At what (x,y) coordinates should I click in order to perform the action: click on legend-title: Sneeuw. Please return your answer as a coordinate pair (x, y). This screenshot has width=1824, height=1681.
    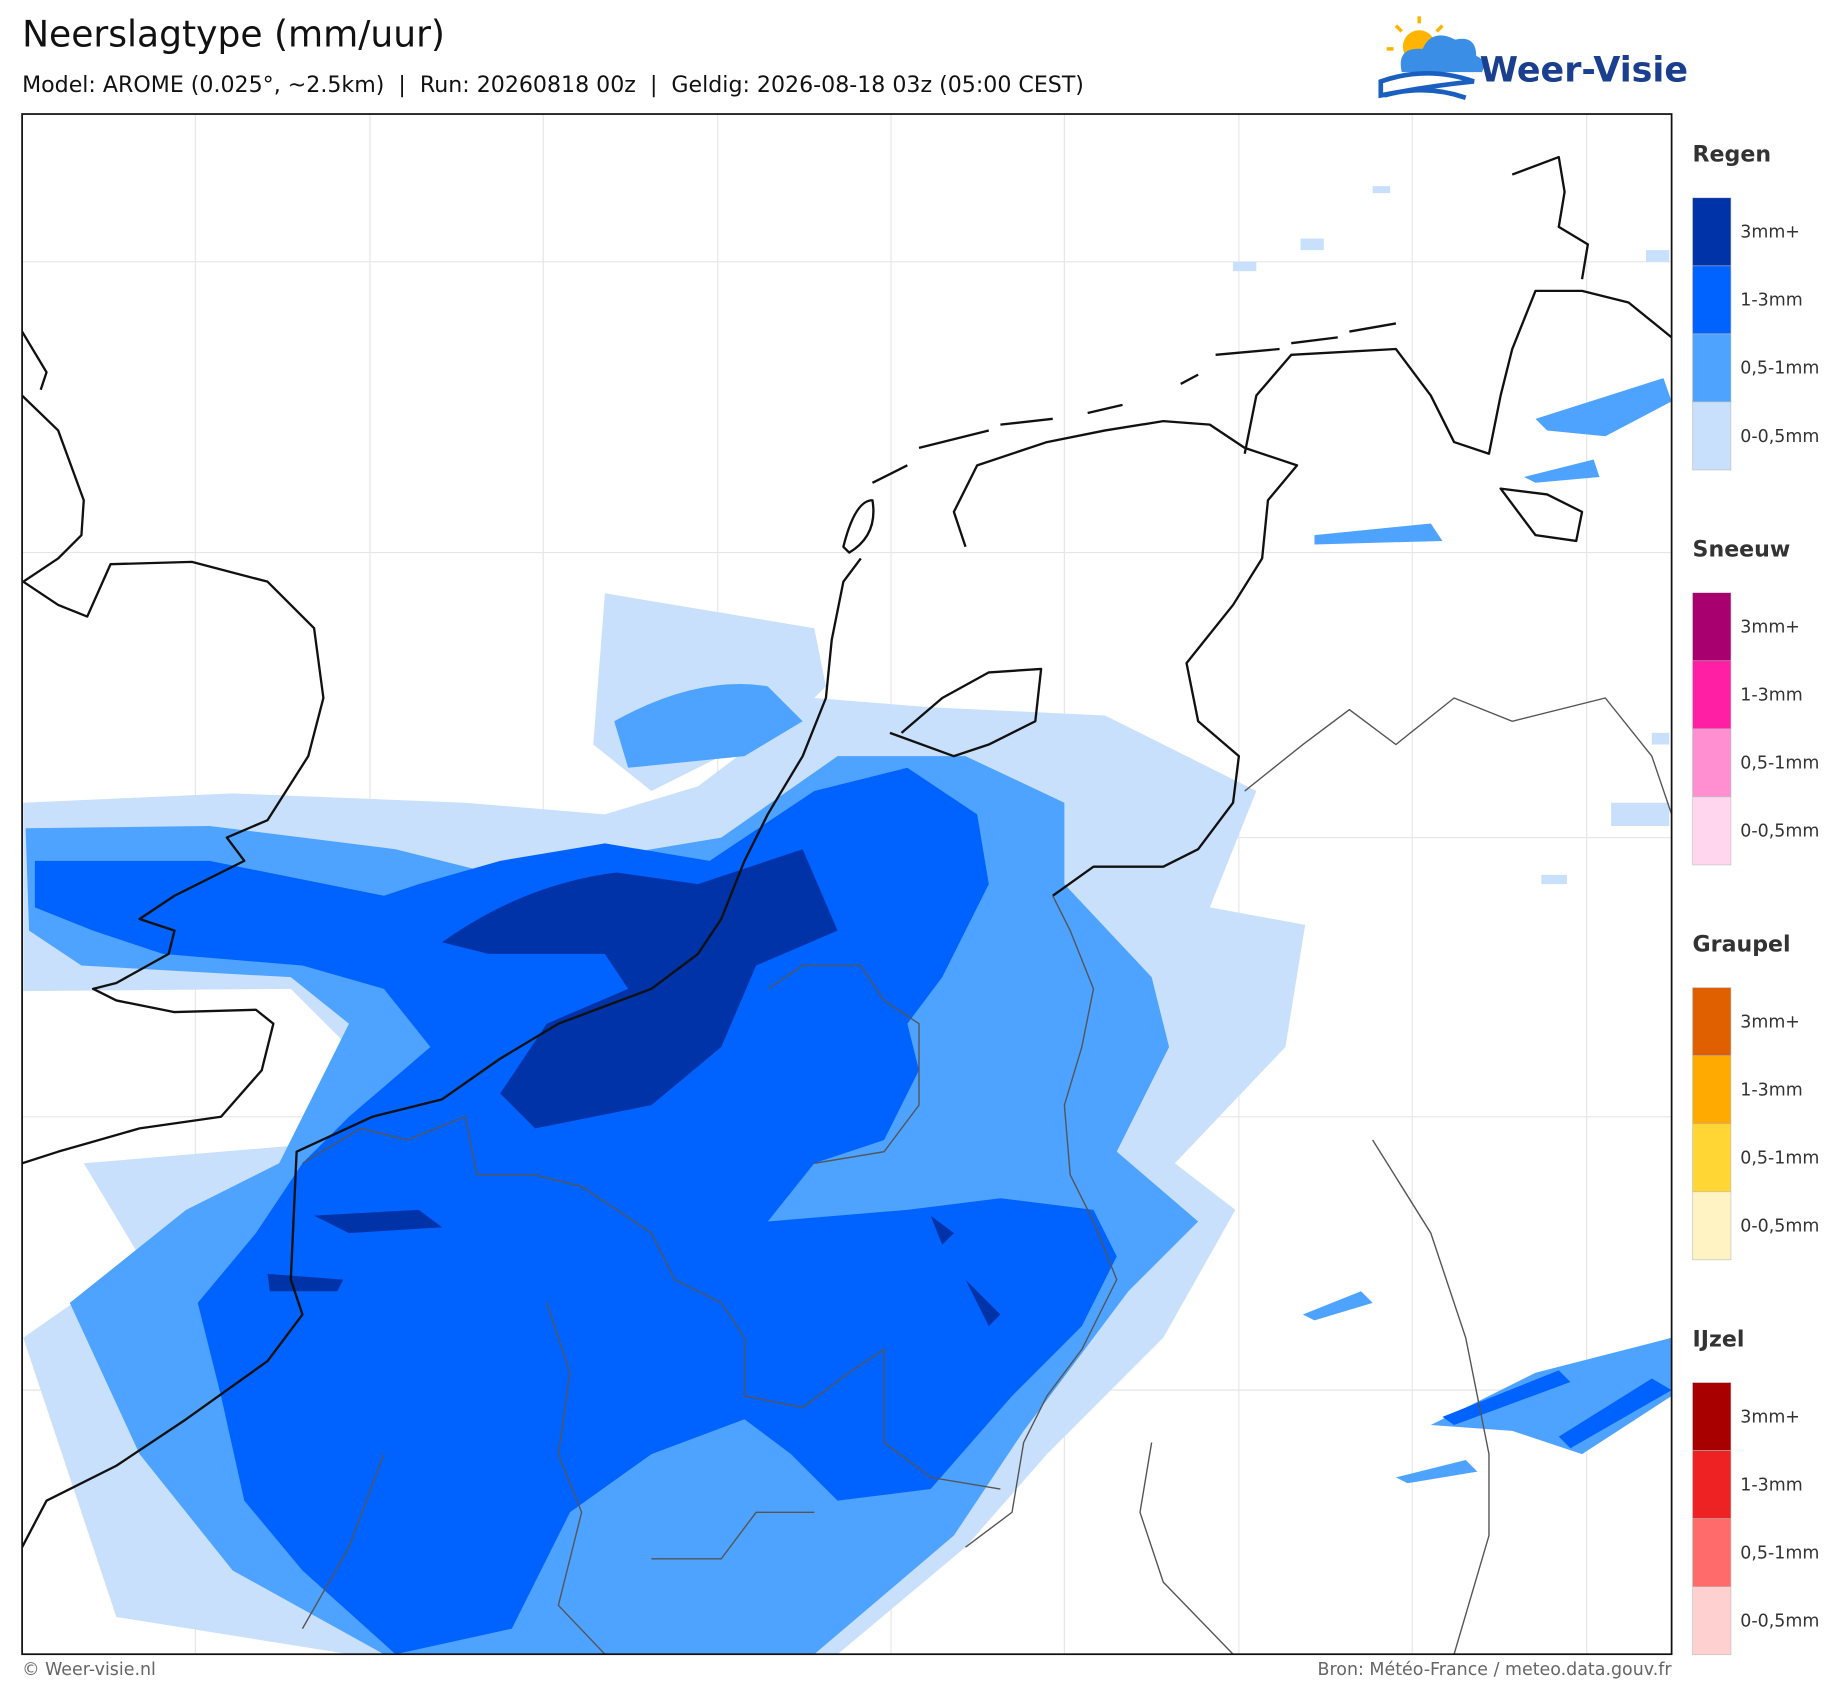
    Looking at the image, I should click on (1742, 550).